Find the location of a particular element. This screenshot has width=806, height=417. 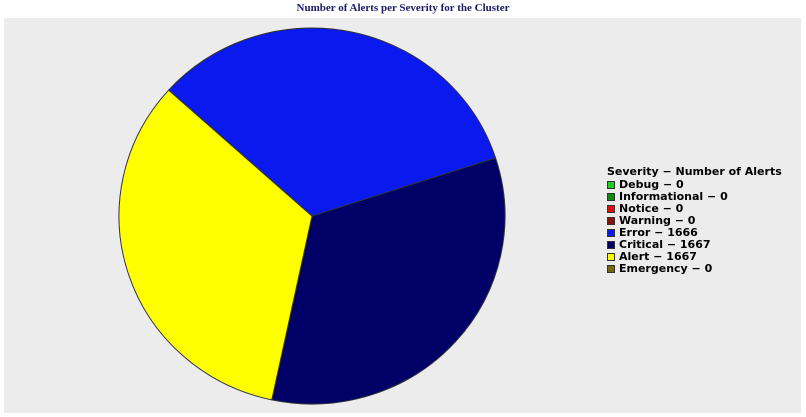

legend-item-error: Error − 1666 is located at coordinates (694, 233).